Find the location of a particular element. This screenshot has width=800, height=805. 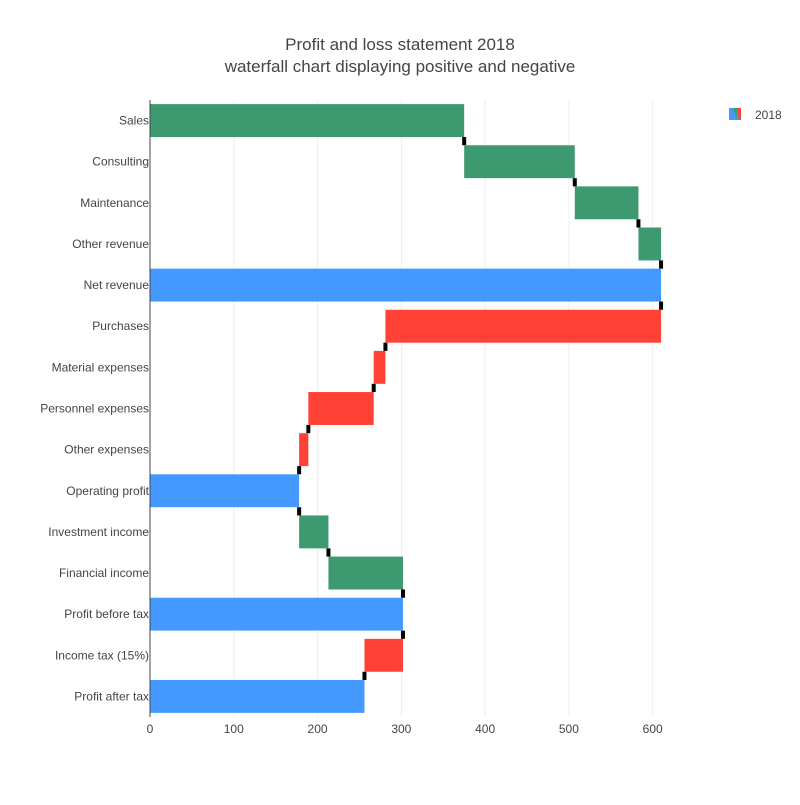

x-tick-label: 200 is located at coordinates (318, 729).